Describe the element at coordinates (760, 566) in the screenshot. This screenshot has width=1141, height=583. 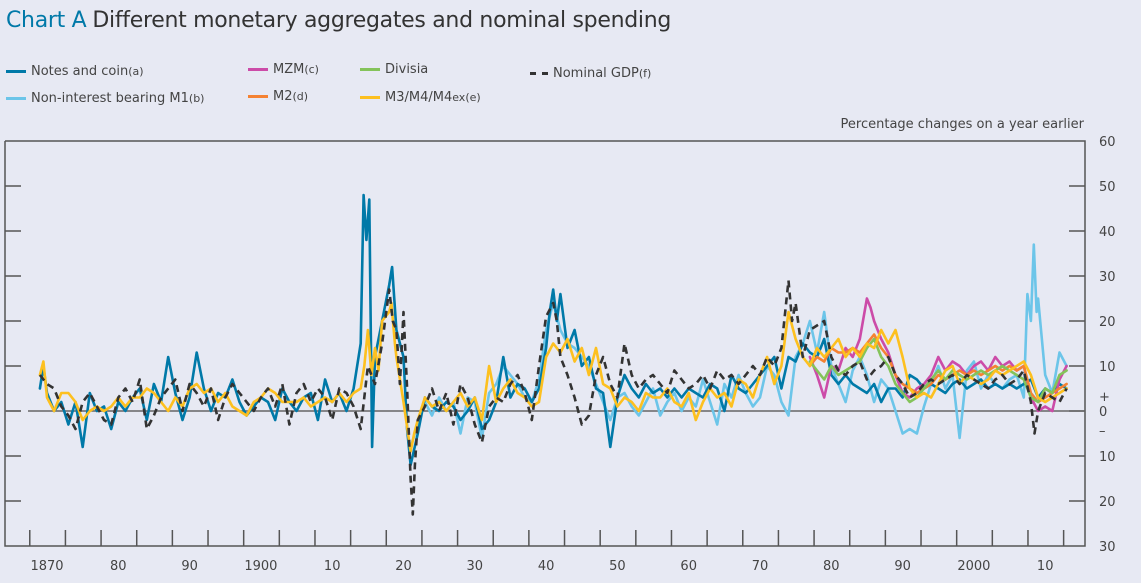
I see `x-tick-label: 70` at that location.